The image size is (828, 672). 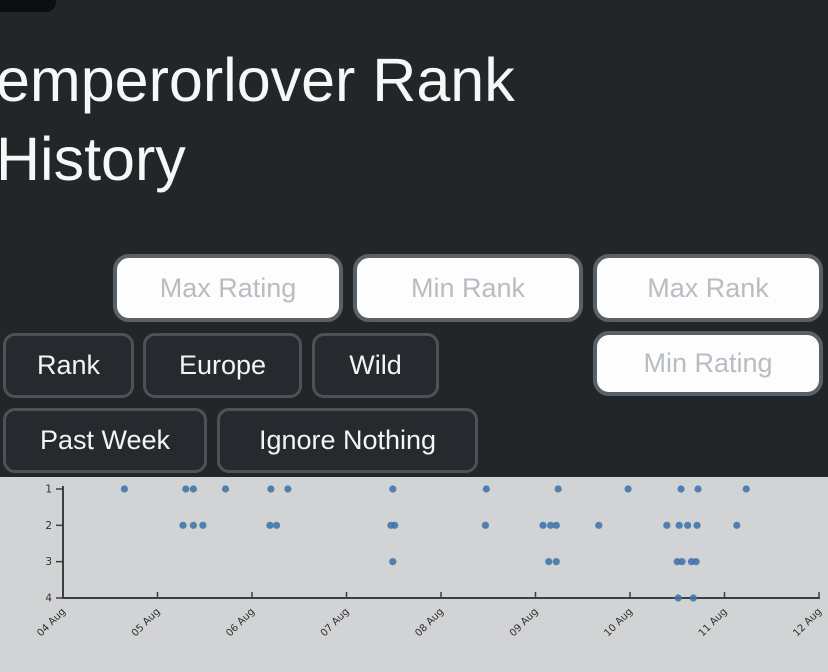 I want to click on svg-text: 08 Aug, so click(x=429, y=622).